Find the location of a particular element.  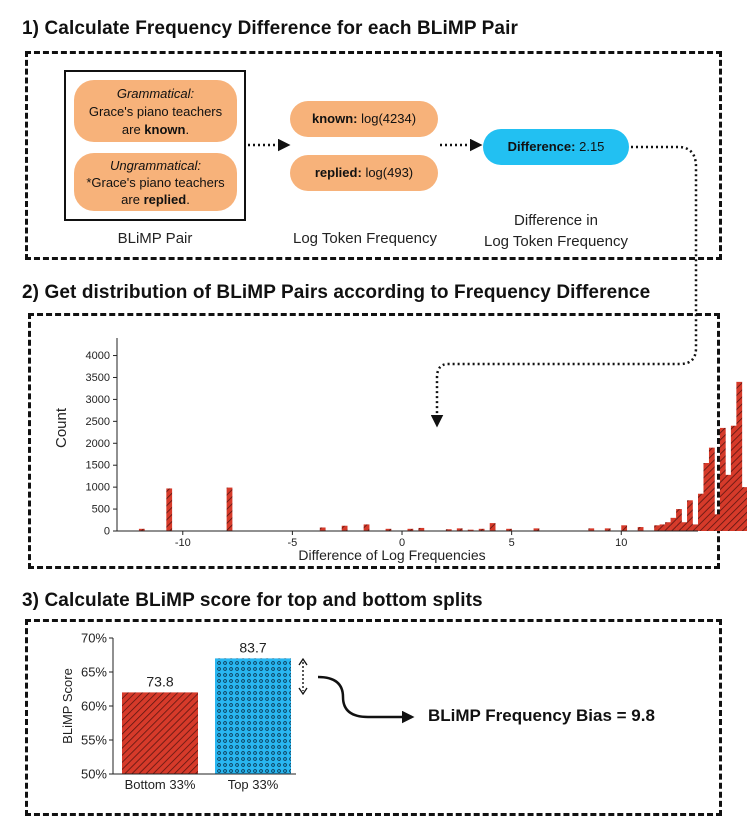

score-y-tick-label: 65% is located at coordinates (94, 672).